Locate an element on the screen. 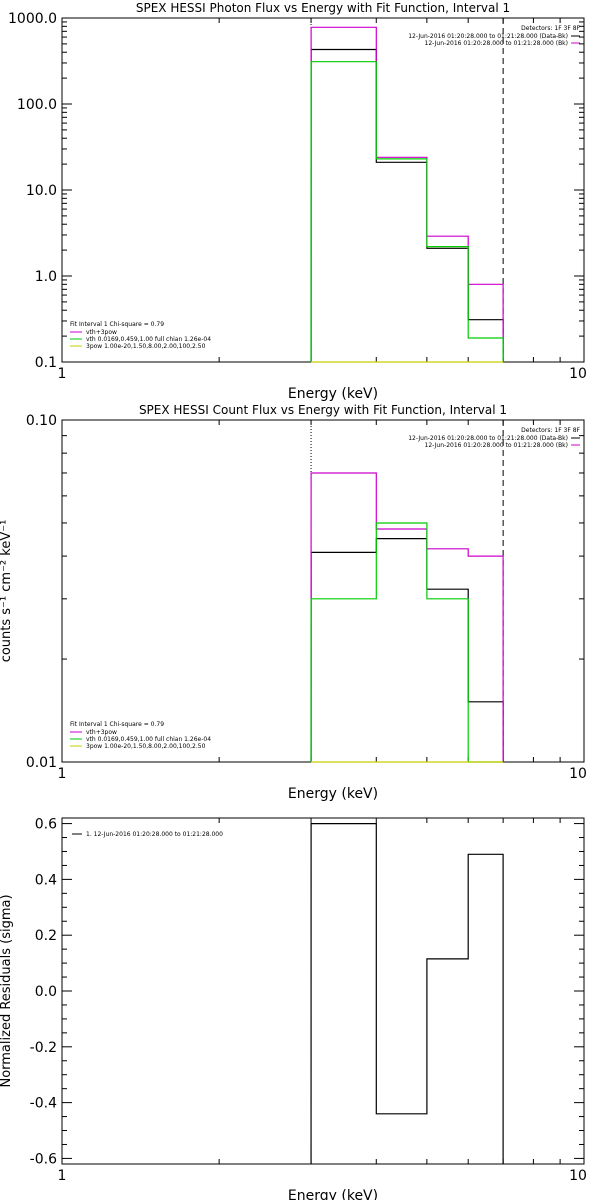 This screenshot has width=600, height=1200. y-tick-label: 100.0 is located at coordinates (37, 105).